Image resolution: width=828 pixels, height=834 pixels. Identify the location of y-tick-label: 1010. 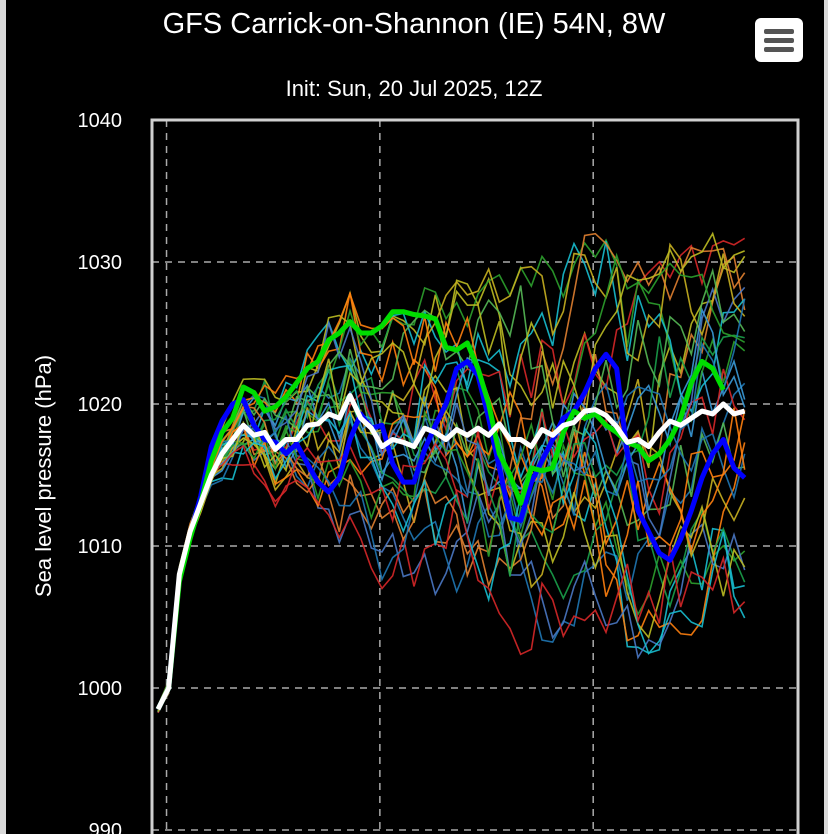
(100, 547).